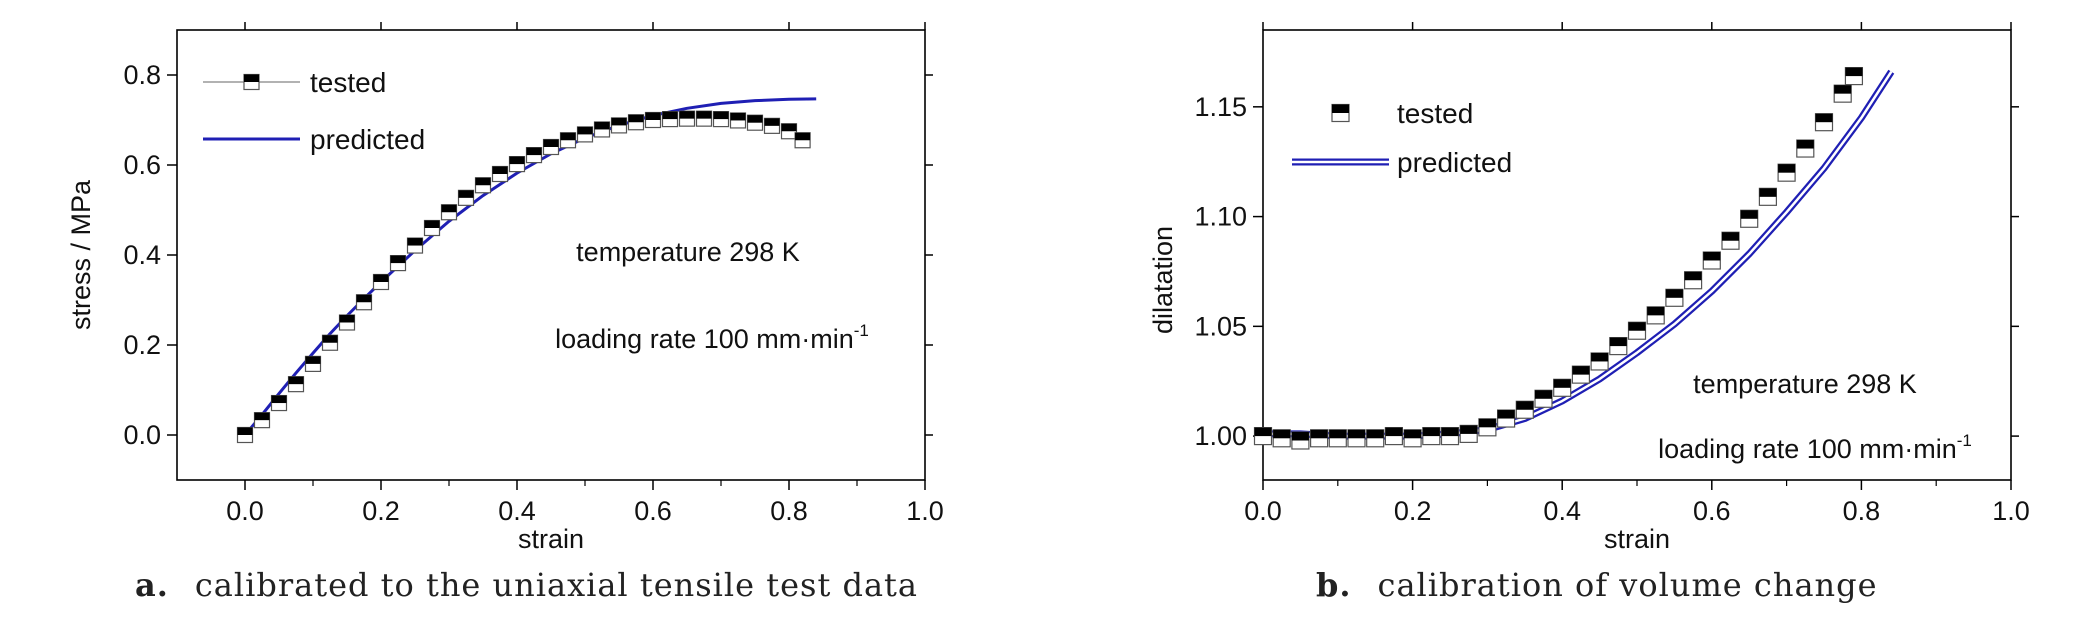  Describe the element at coordinates (1413, 511) in the screenshot. I see `x-tick-label-b: 0.2` at that location.